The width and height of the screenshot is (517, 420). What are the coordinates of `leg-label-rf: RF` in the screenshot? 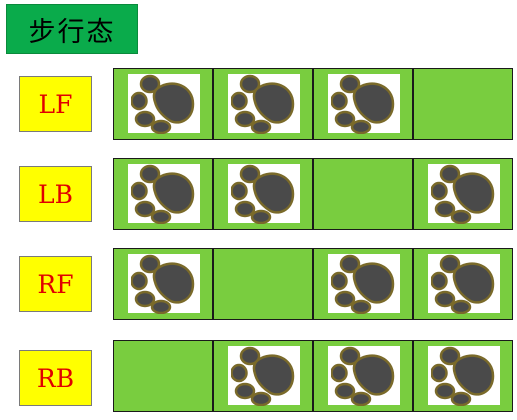 It's located at (55, 284).